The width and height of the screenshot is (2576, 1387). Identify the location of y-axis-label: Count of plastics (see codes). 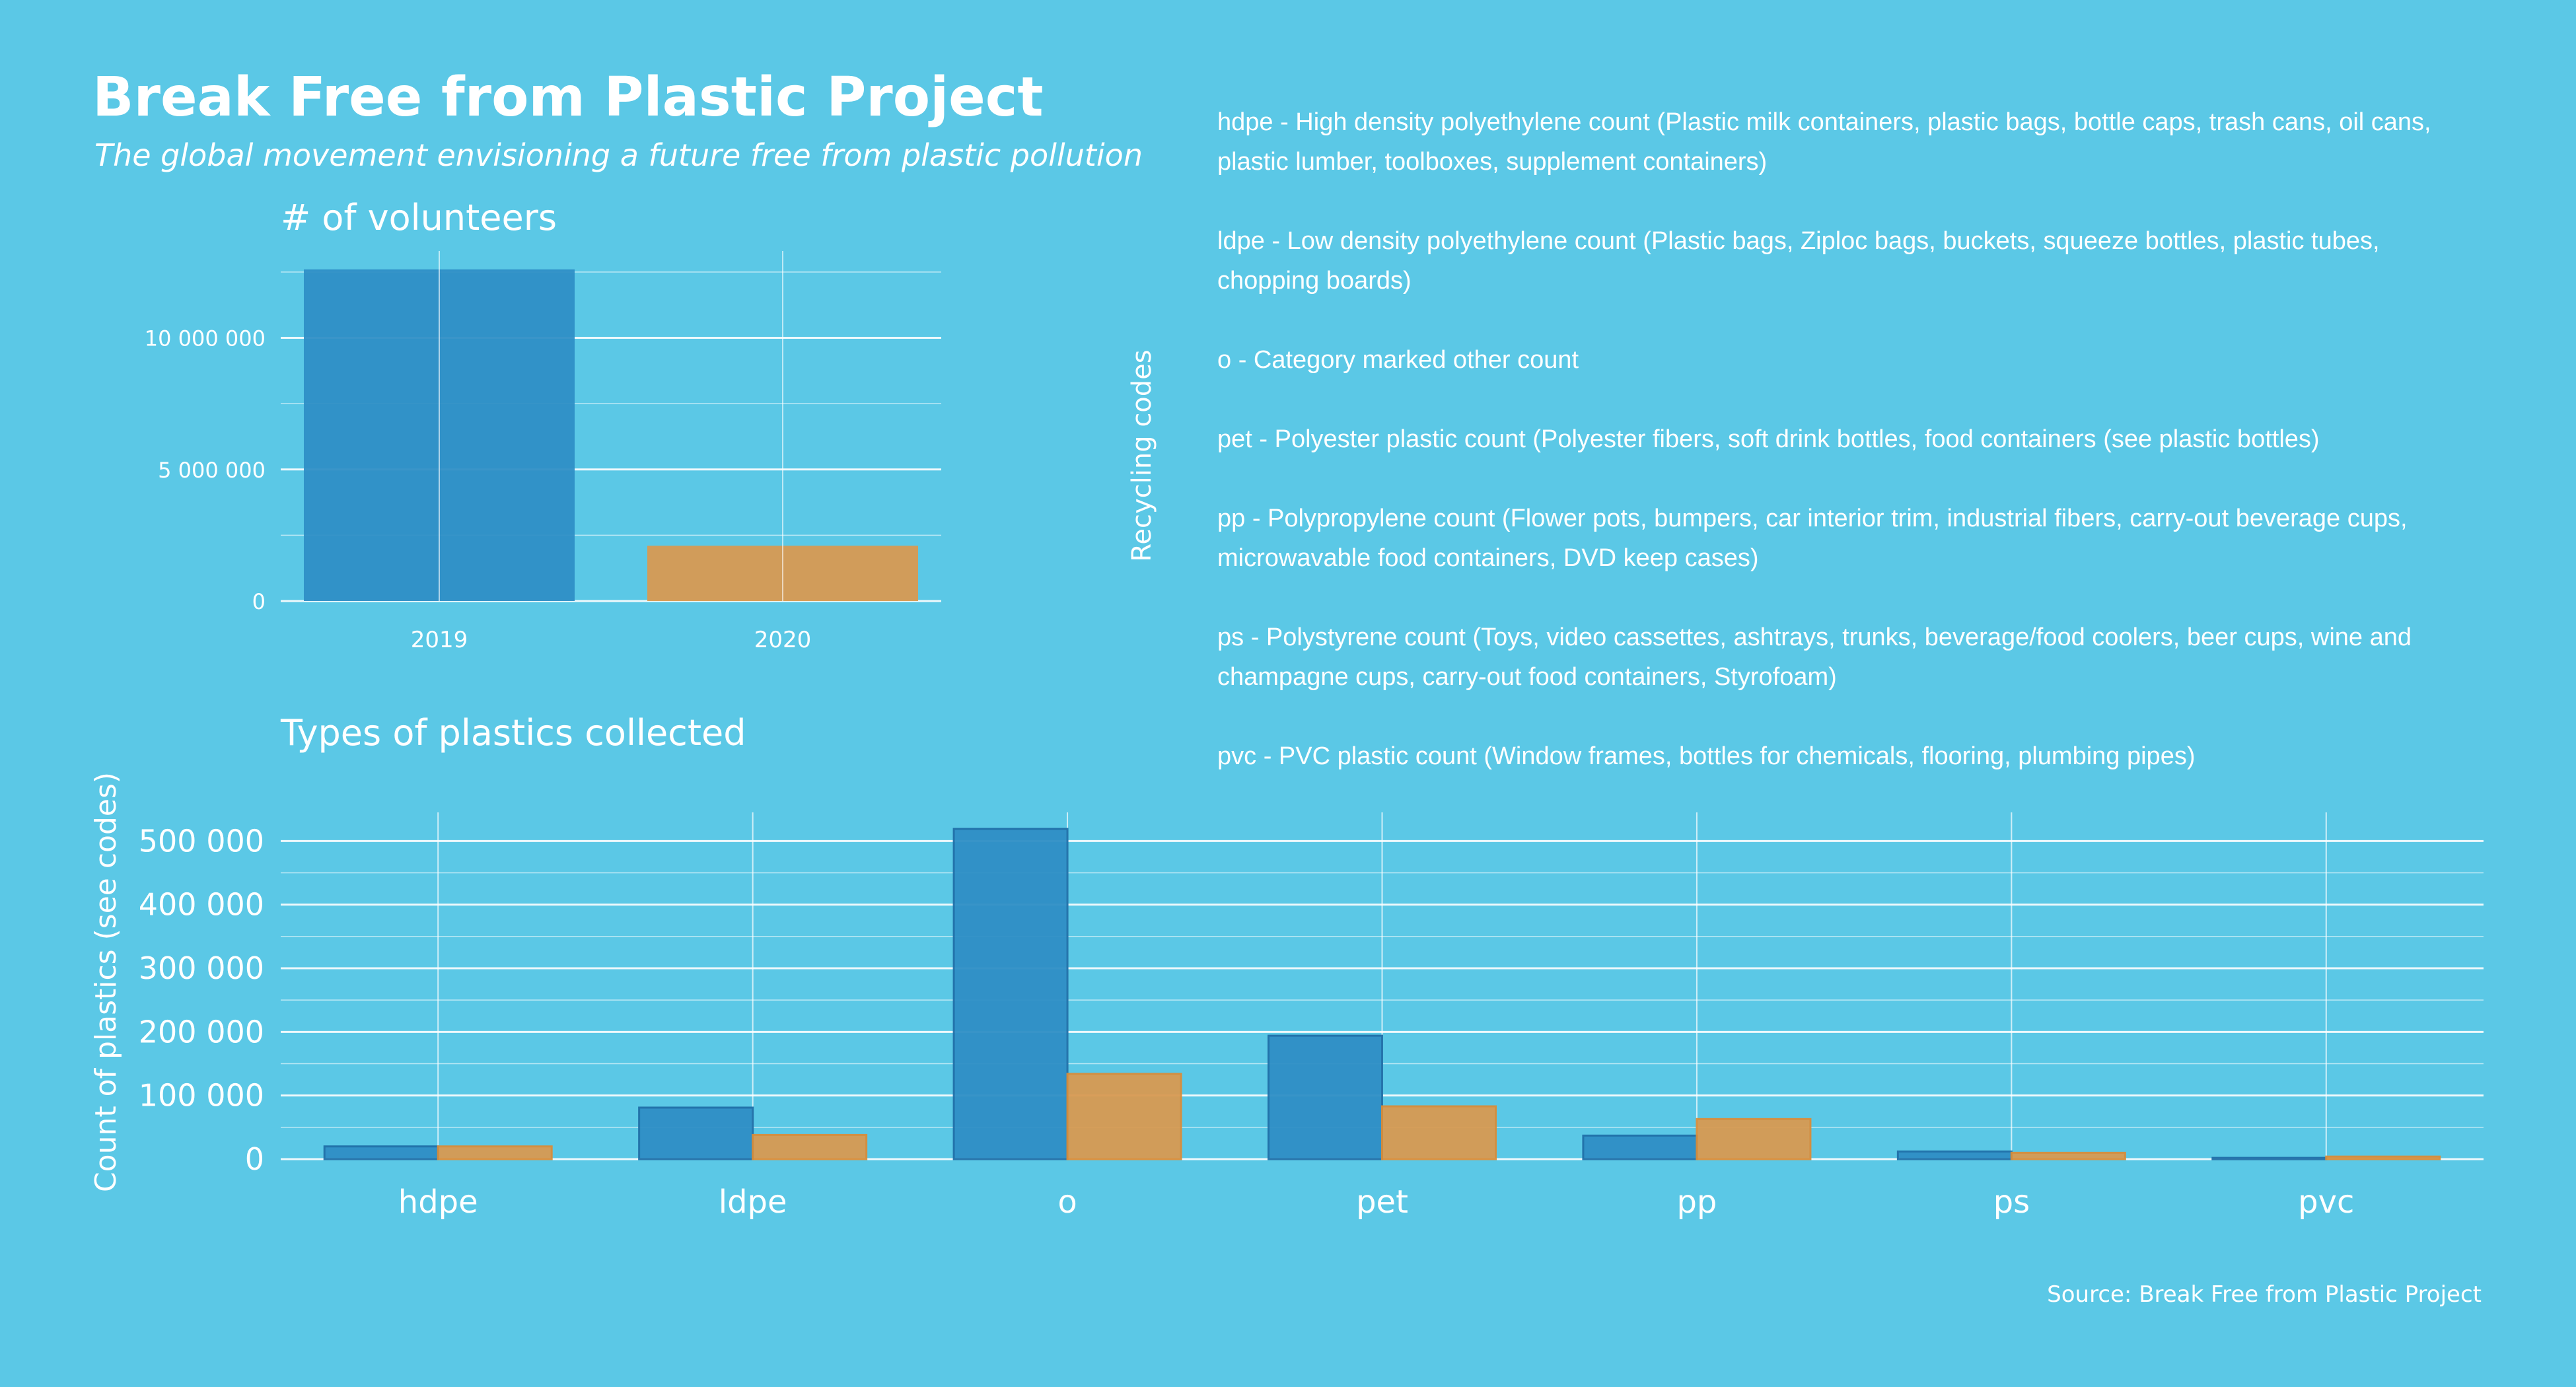
(106, 982).